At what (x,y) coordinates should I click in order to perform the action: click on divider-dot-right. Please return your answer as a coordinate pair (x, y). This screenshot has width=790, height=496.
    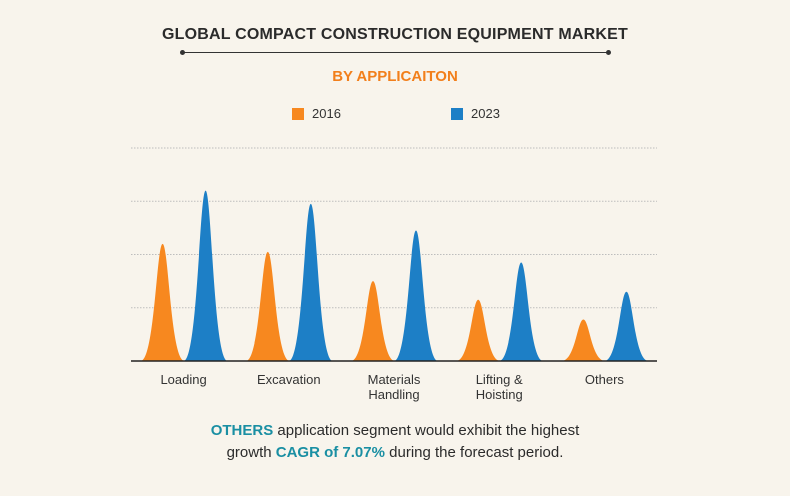
    Looking at the image, I should click on (608, 52).